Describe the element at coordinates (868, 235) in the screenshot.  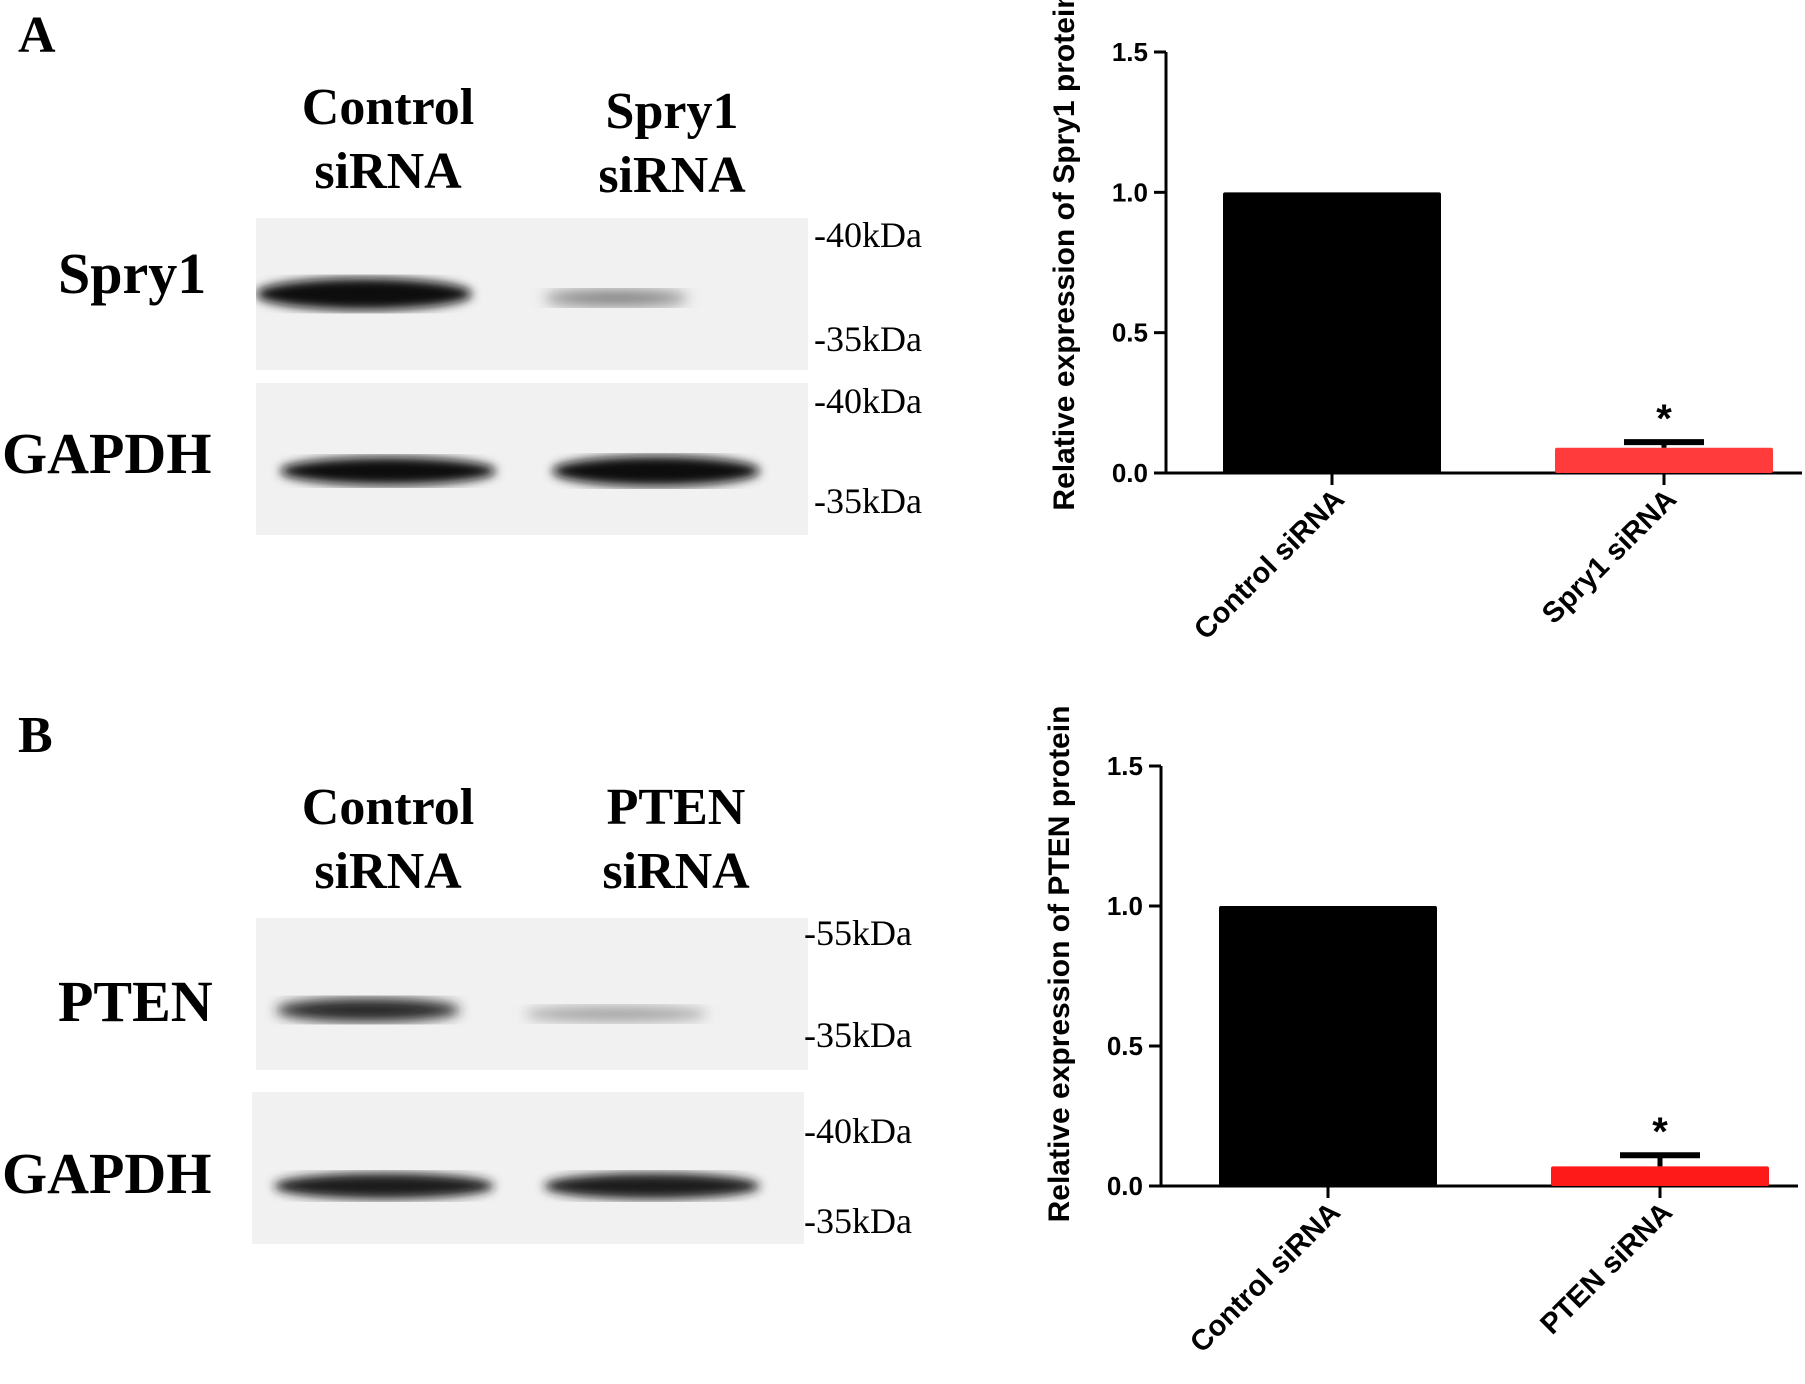
I see `marker-spry1-top: -40kDa` at that location.